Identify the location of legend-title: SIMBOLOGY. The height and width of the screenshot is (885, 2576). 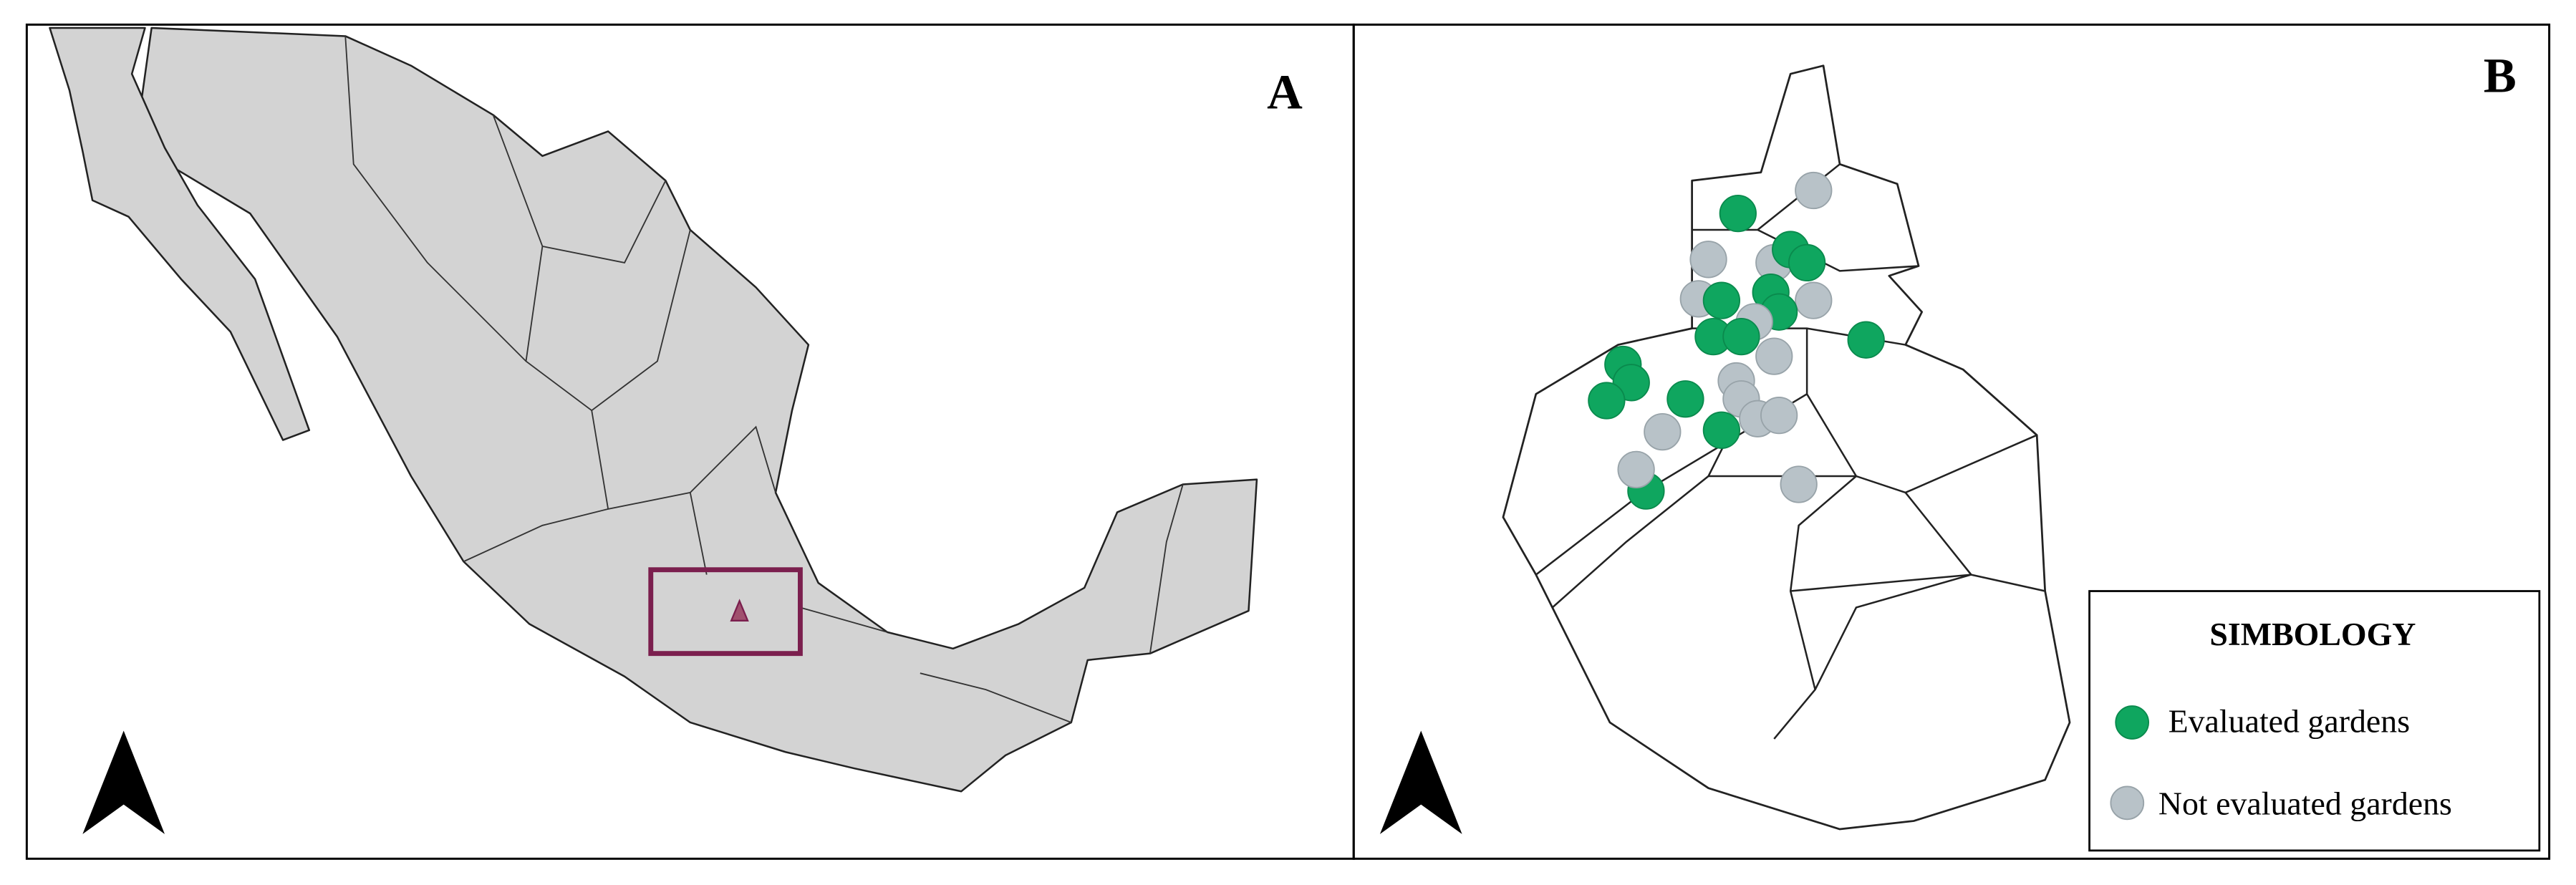
(2312, 634).